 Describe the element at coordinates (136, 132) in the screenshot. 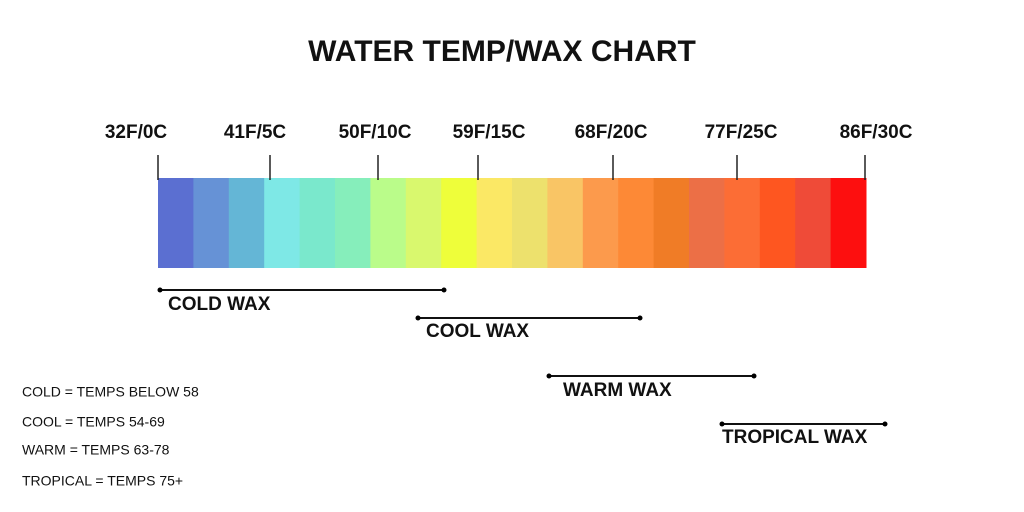

I see `temp-label: 32F/0C` at that location.